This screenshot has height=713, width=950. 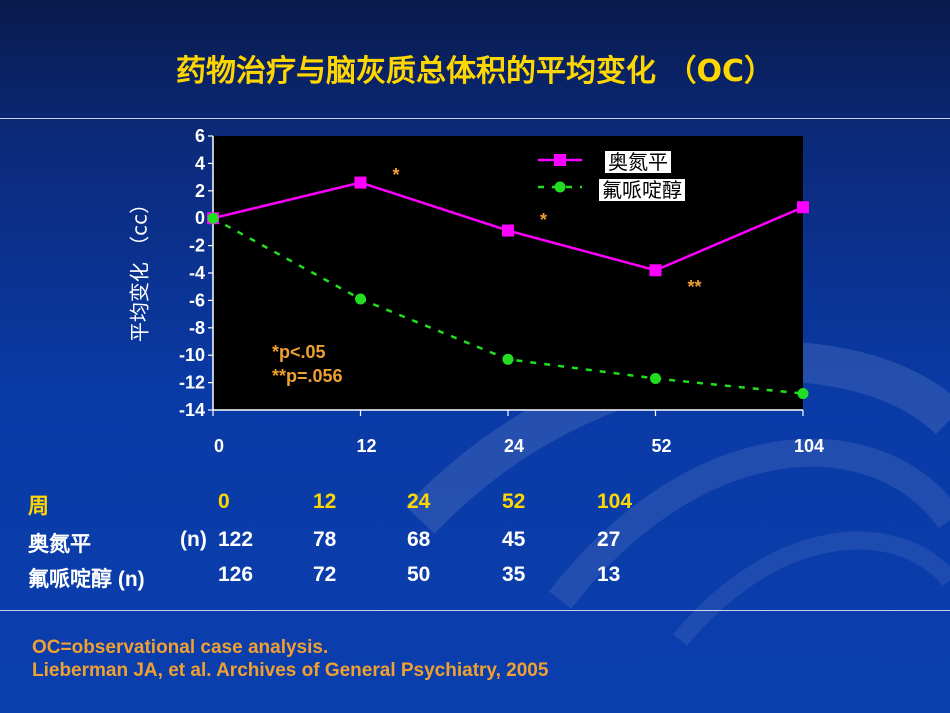 I want to click on top-divider, so click(x=475, y=118).